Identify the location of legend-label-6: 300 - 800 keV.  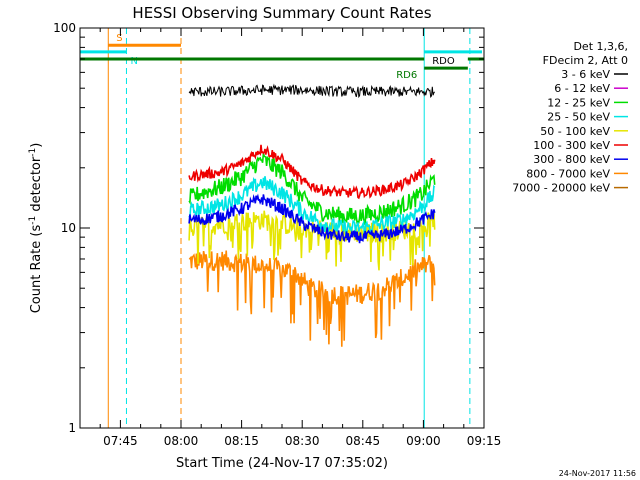
(571, 159).